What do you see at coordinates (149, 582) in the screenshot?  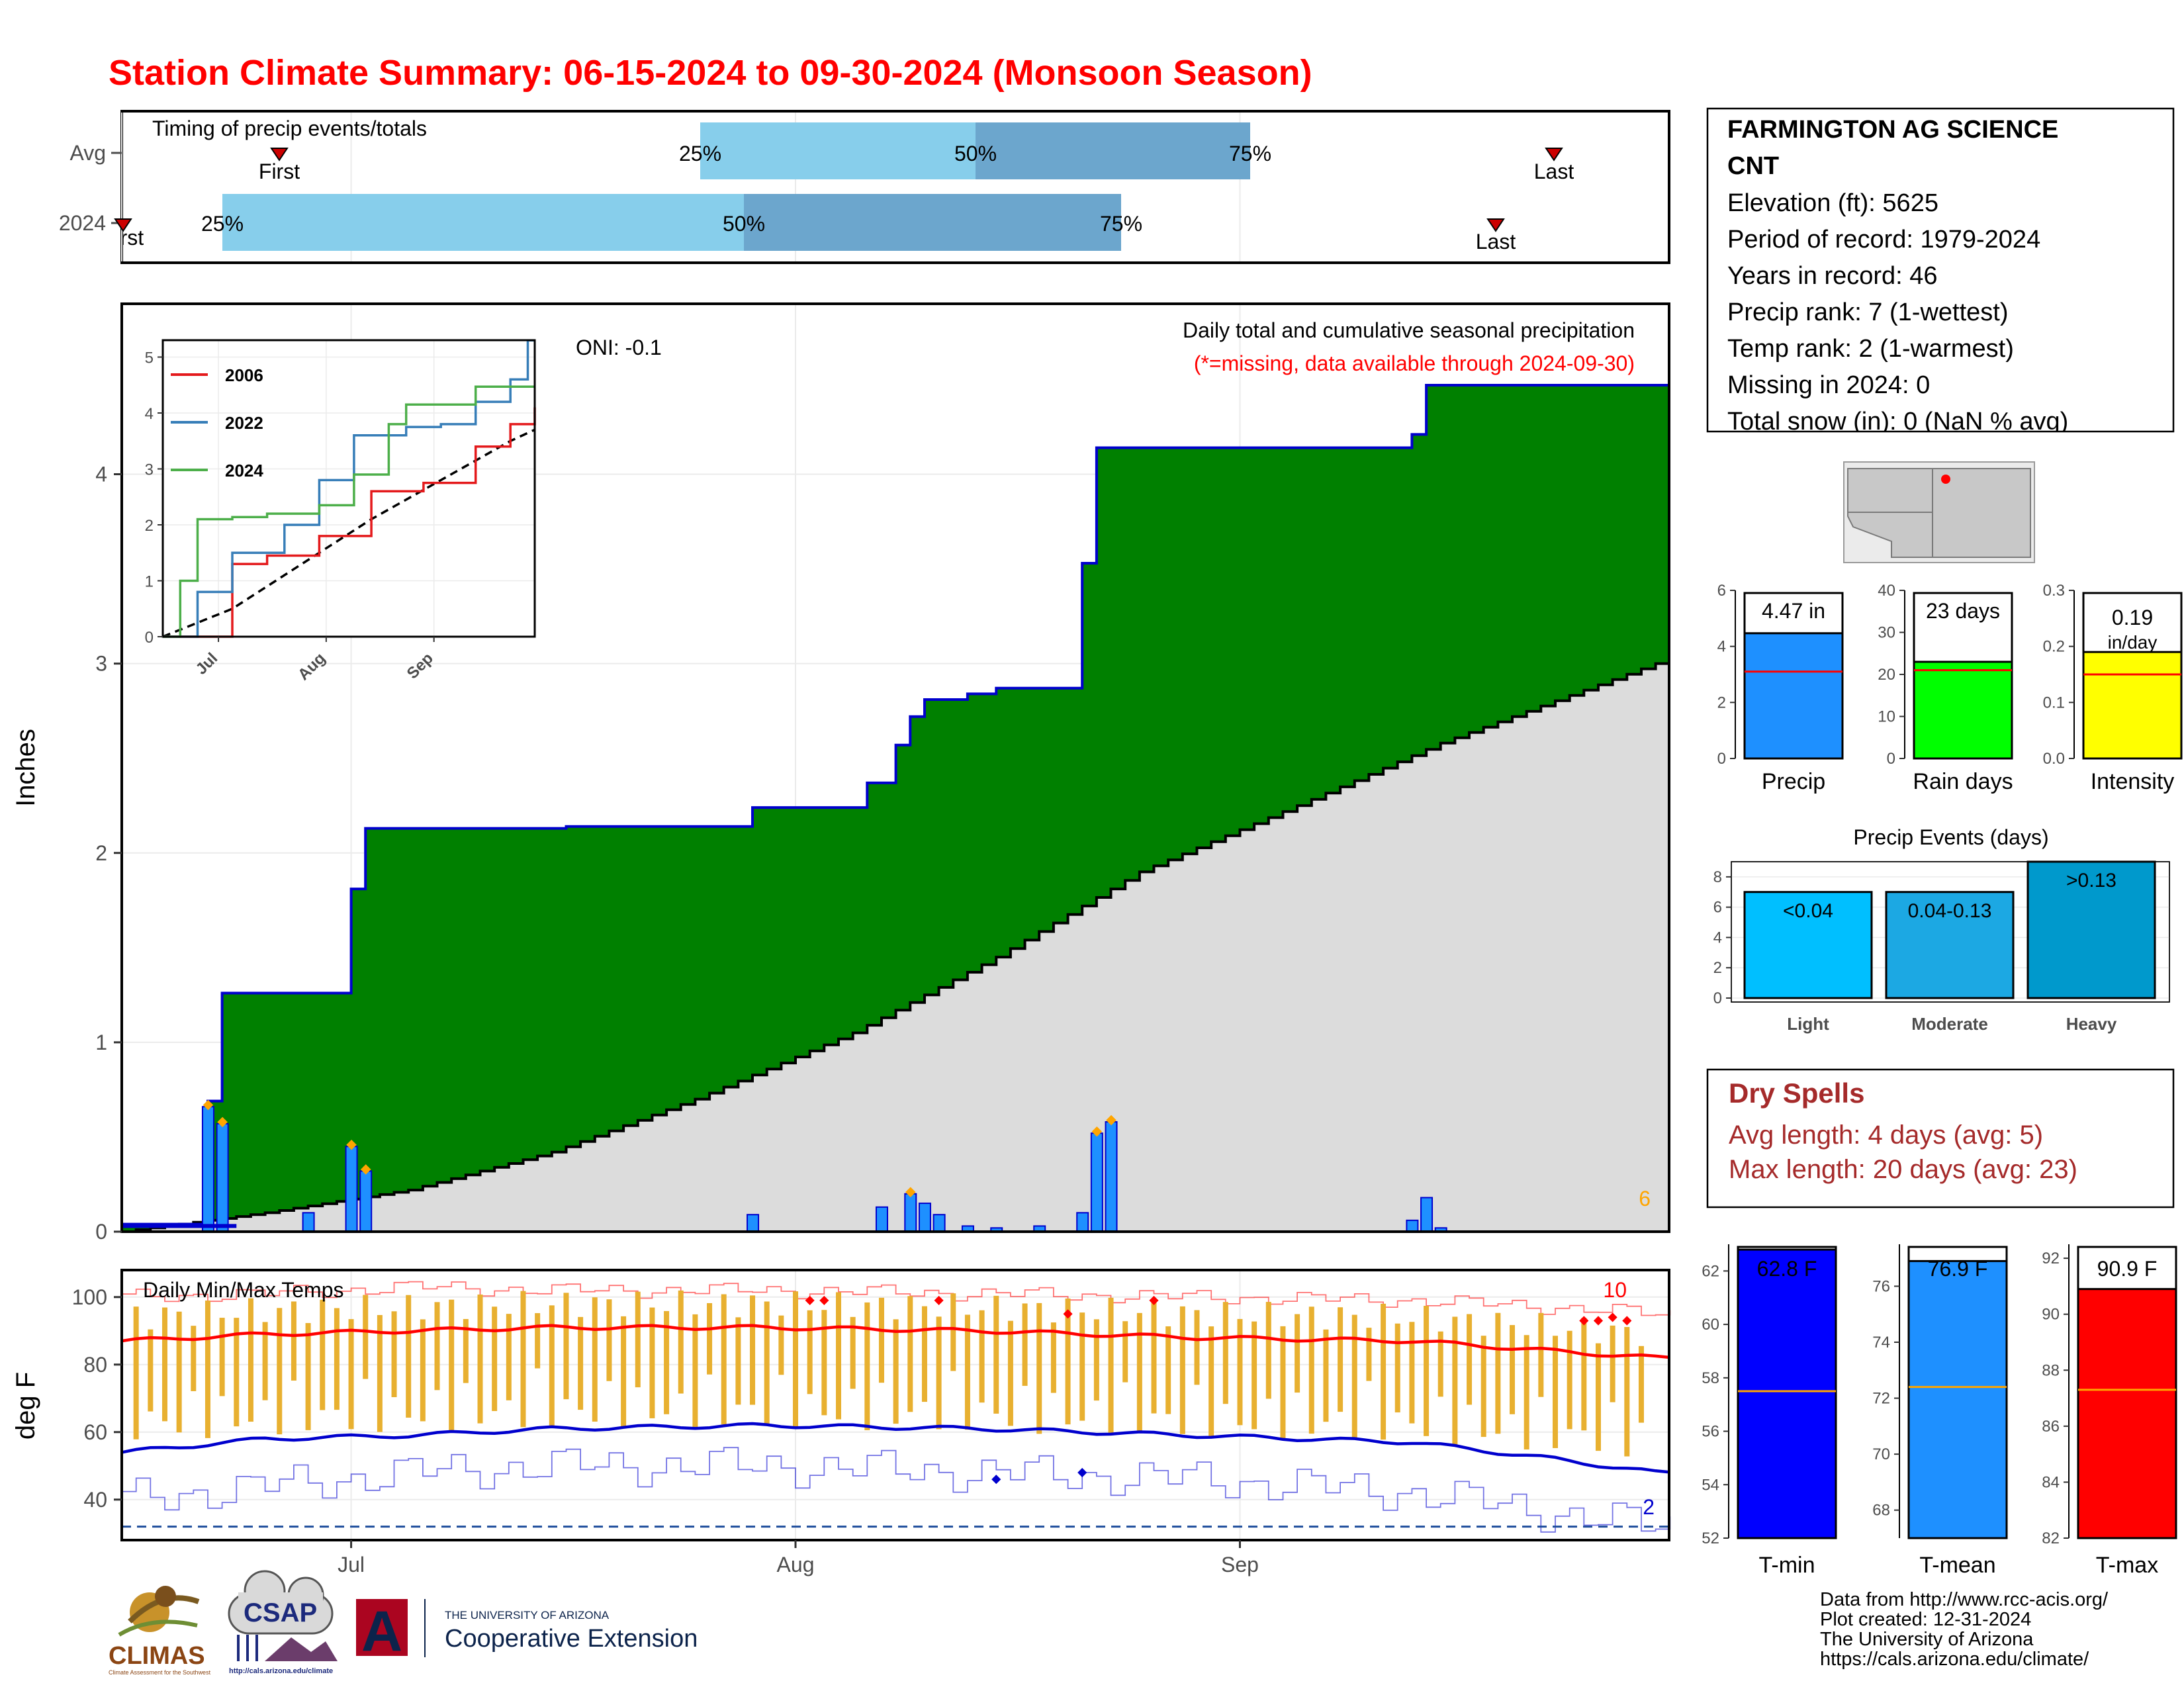 I see `inset-y-tick-label: 1` at bounding box center [149, 582].